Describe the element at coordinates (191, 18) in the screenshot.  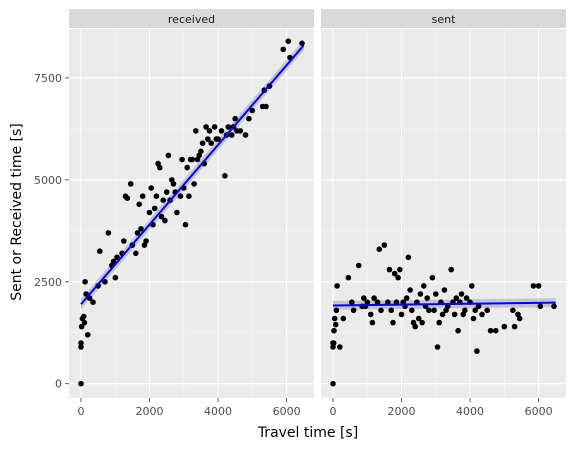
I see `facet-strip` at that location.